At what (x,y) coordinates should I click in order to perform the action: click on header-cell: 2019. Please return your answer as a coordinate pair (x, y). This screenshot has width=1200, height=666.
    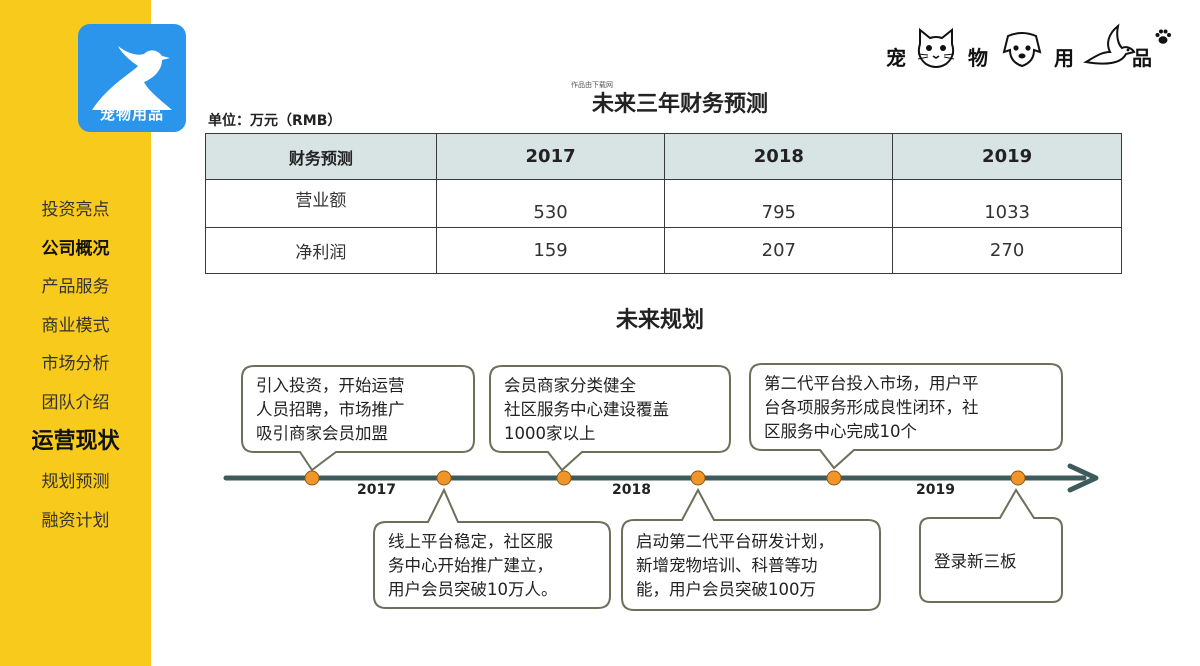
    Looking at the image, I should click on (1007, 156).